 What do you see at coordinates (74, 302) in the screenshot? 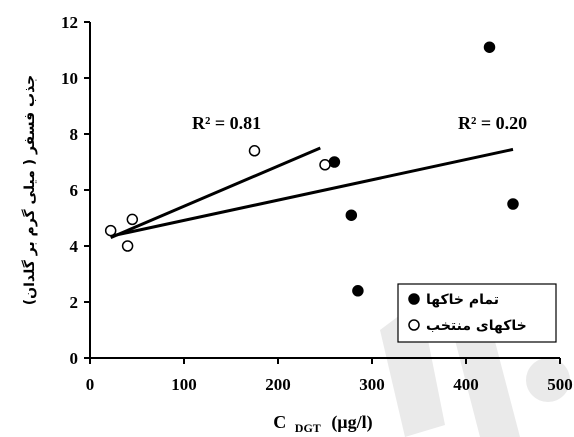
I see `y-tick-label: 2` at bounding box center [74, 302].